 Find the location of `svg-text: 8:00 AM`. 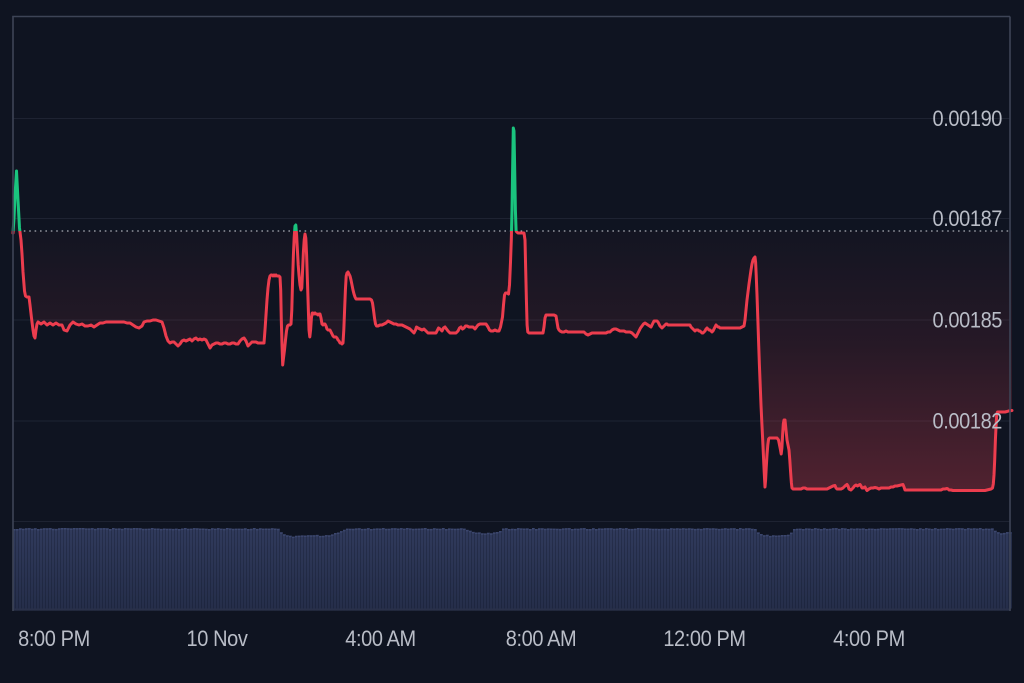

svg-text: 8:00 AM is located at coordinates (541, 638).